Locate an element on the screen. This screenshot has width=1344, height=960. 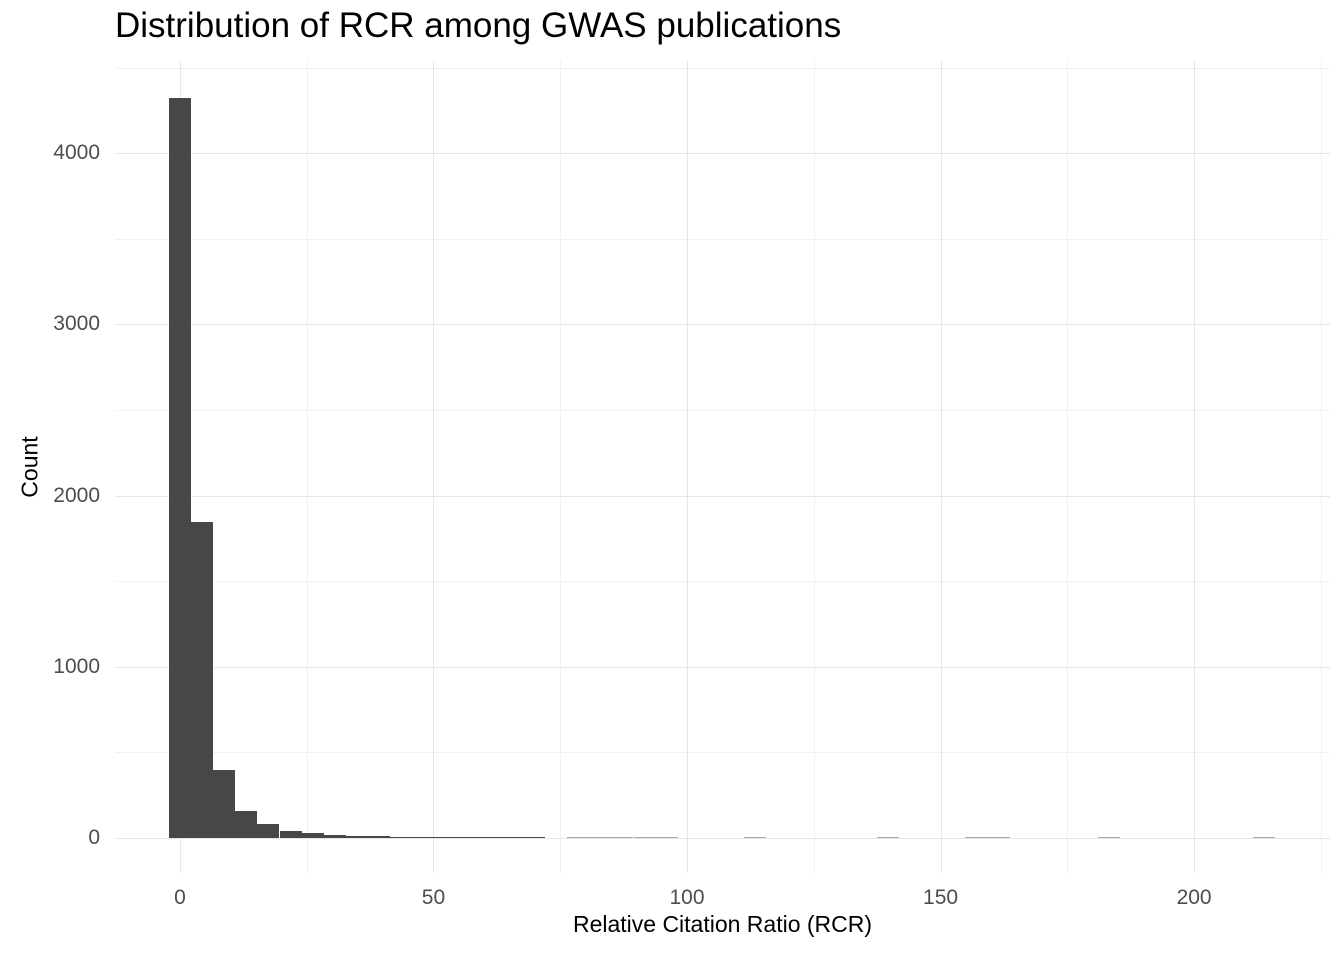
x-tick-label: 200 is located at coordinates (1194, 897).